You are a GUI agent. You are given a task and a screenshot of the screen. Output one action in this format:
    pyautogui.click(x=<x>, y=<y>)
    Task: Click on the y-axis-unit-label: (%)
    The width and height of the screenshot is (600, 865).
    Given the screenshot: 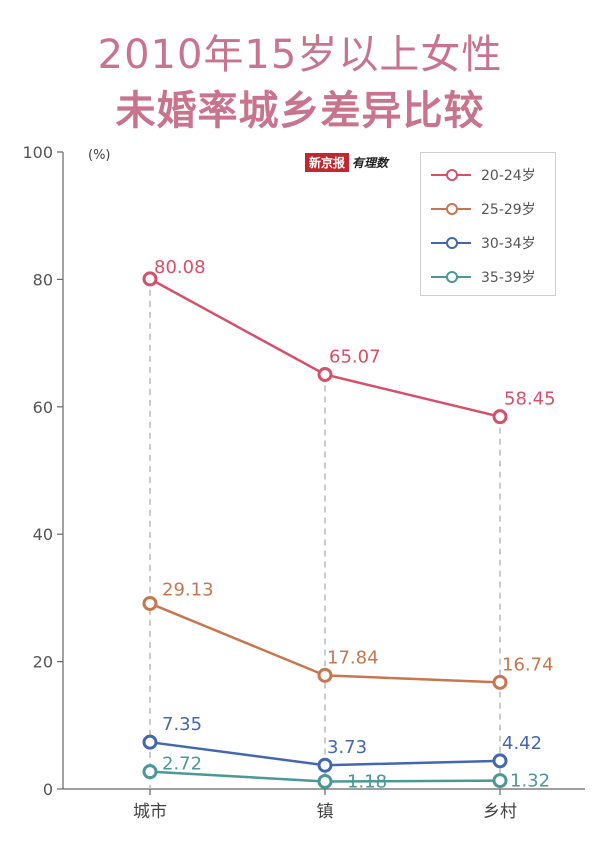 What is the action you would take?
    pyautogui.click(x=99, y=155)
    